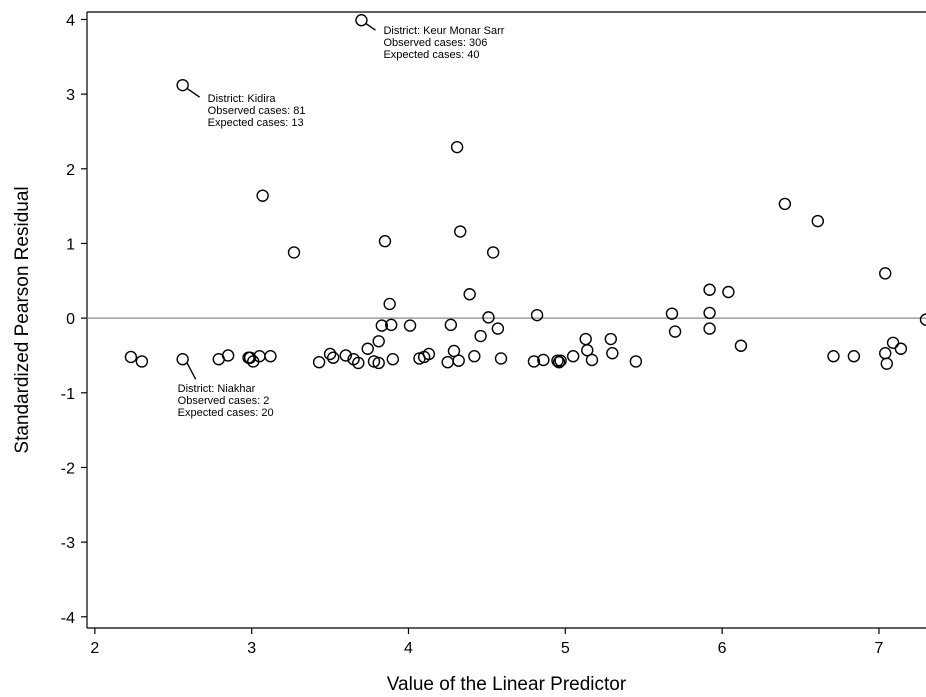 The image size is (926, 697). I want to click on y-tick-label: -3, so click(68, 543).